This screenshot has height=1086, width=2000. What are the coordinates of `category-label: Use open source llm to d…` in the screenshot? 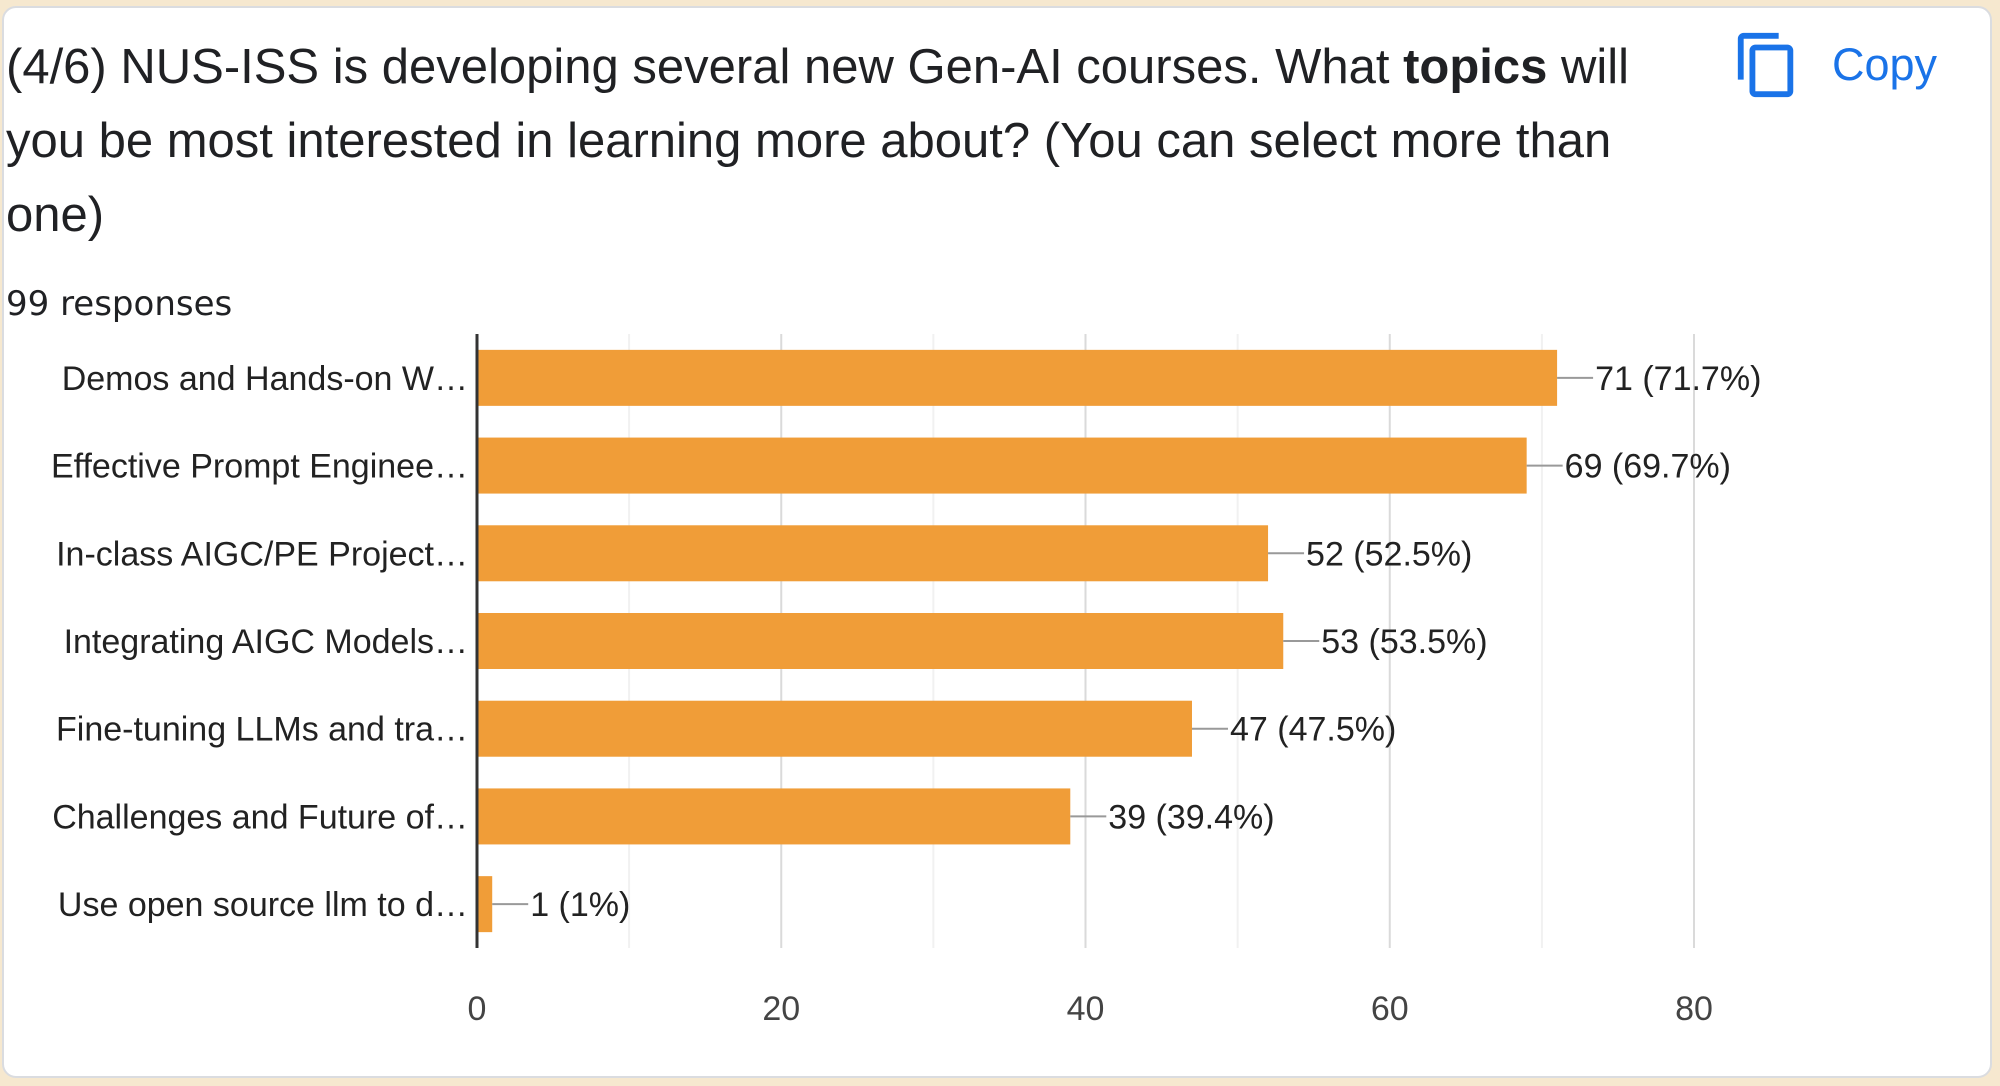 It's located at (263, 905).